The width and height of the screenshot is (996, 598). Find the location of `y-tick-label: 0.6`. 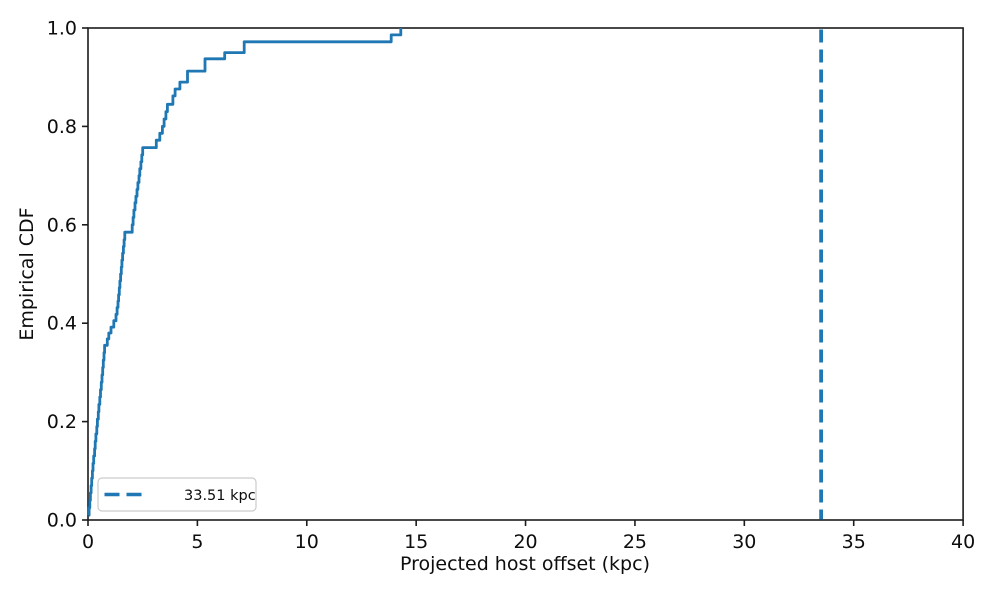

y-tick-label: 0.6 is located at coordinates (62, 225).